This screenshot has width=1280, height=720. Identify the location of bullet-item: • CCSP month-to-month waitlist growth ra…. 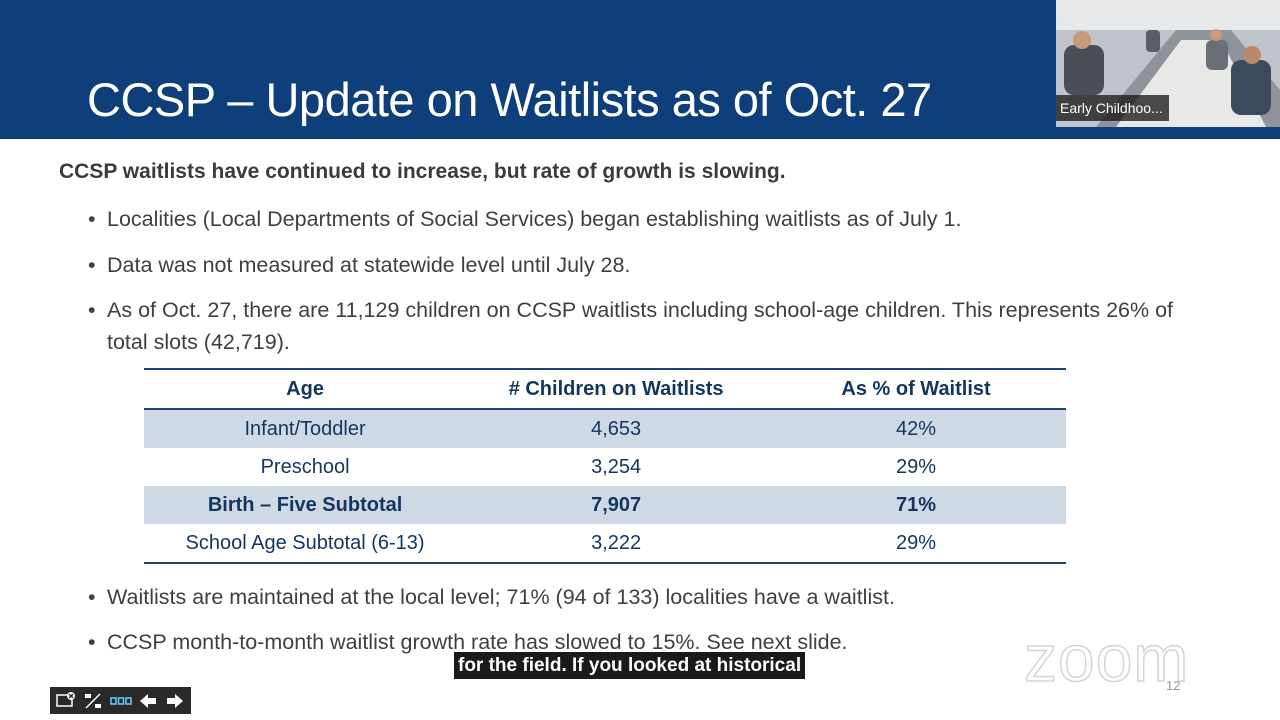
(638, 642).